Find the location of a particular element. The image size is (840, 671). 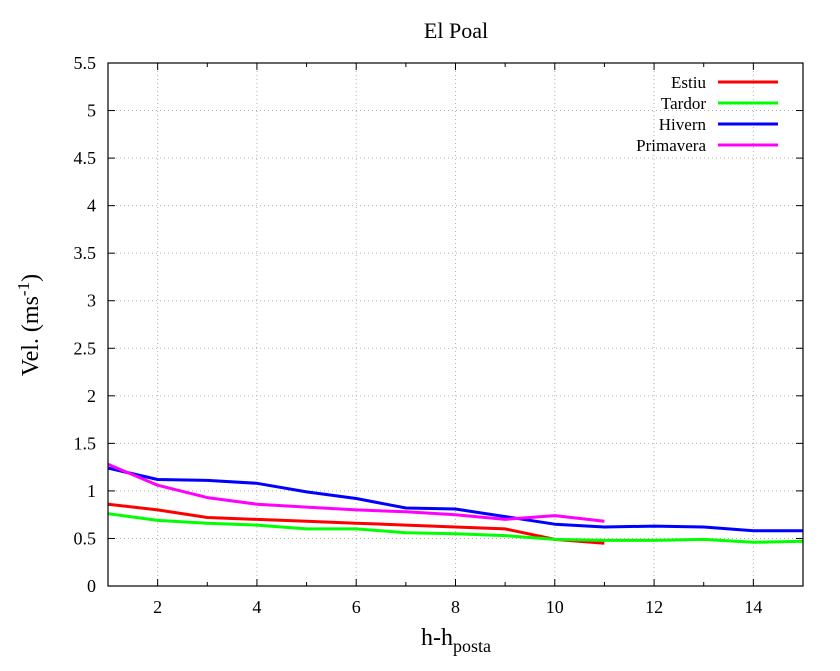

x-tick-label: 12 is located at coordinates (654, 607).